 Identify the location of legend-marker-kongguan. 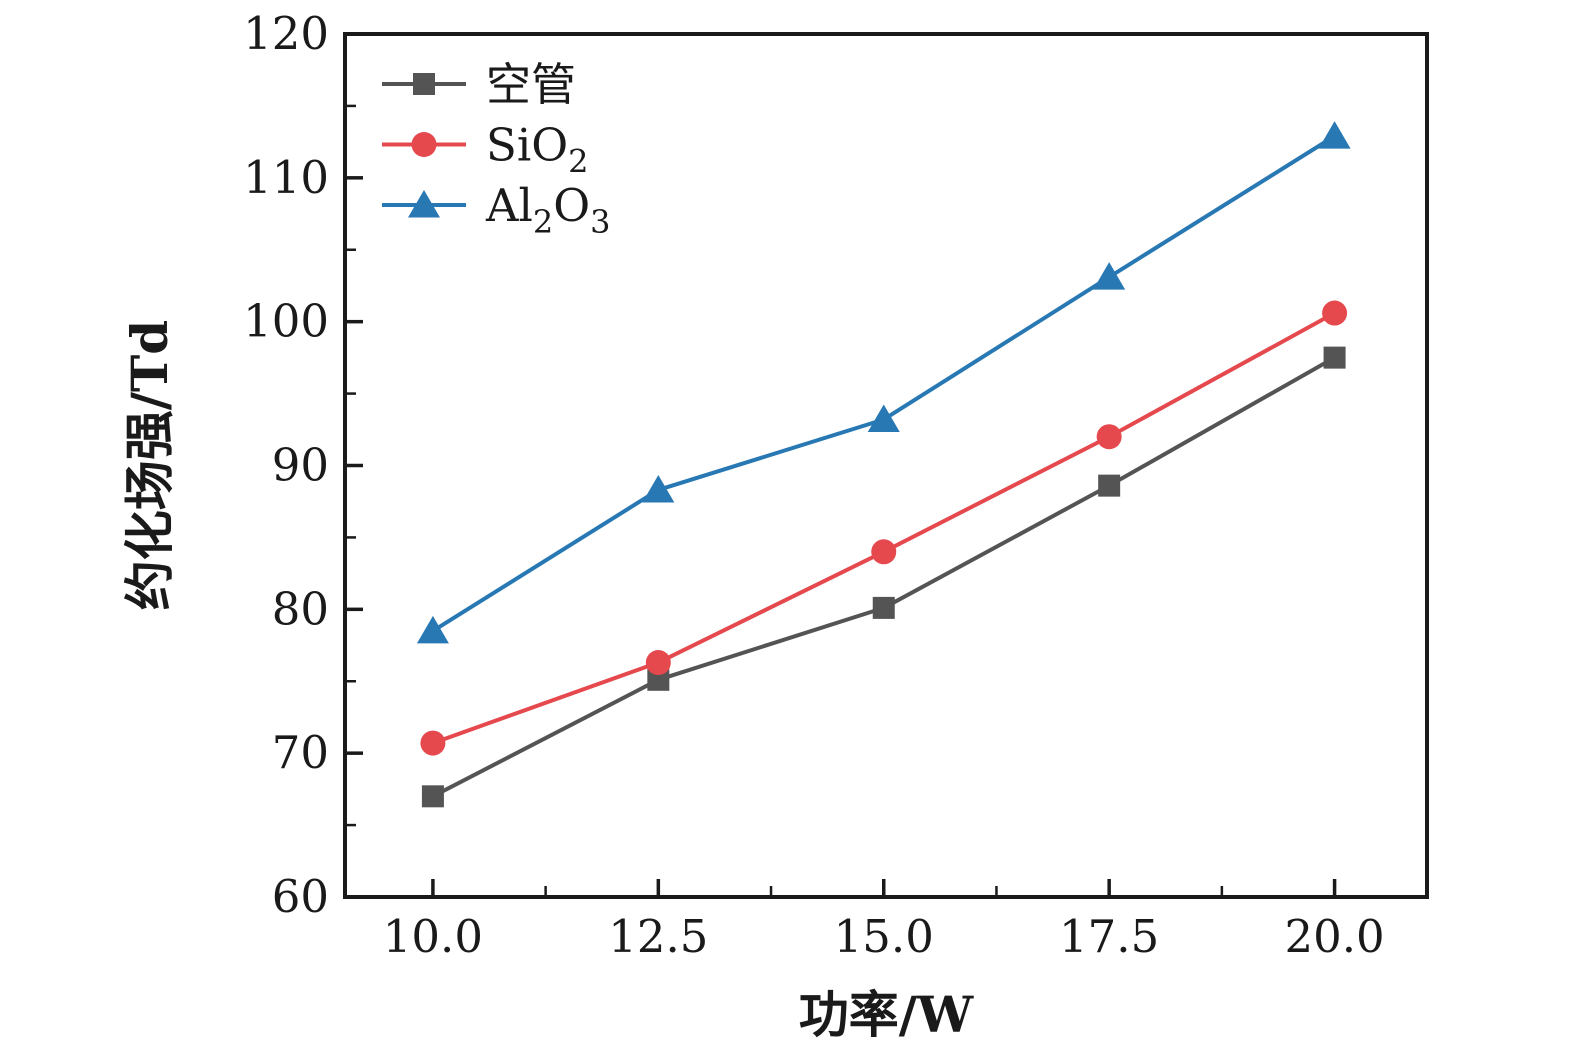
(424, 84).